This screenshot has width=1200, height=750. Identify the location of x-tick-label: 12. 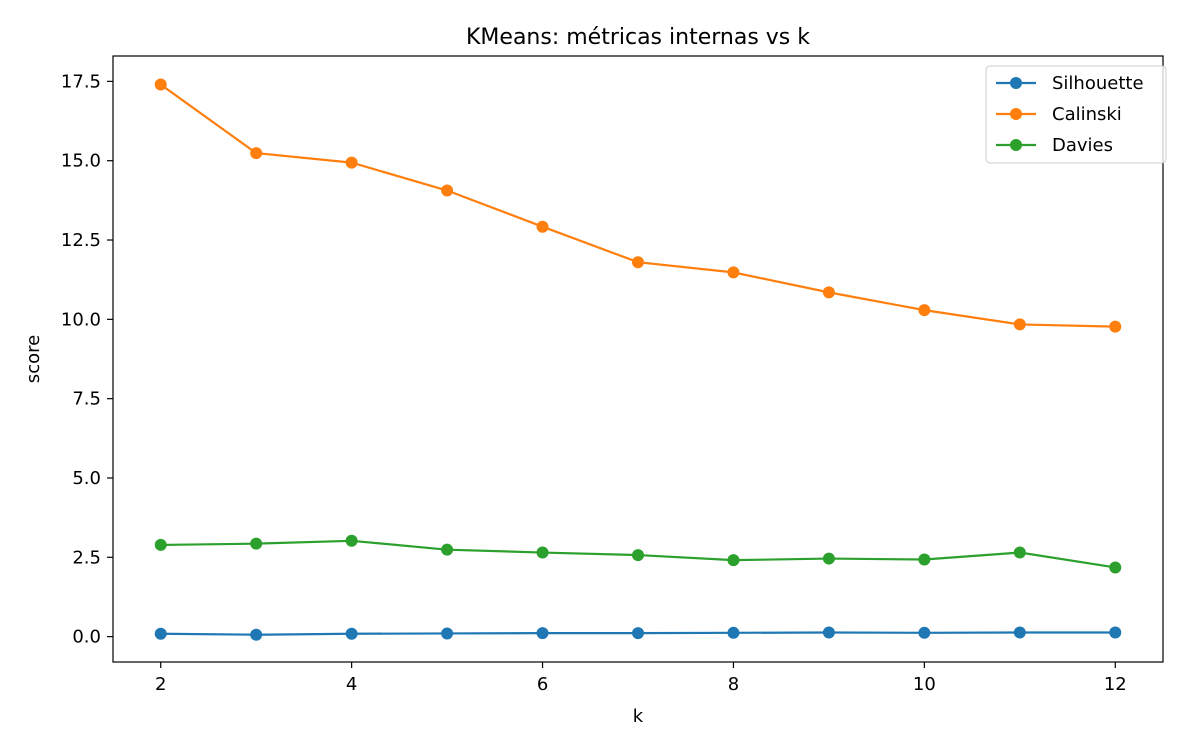
(1115, 684).